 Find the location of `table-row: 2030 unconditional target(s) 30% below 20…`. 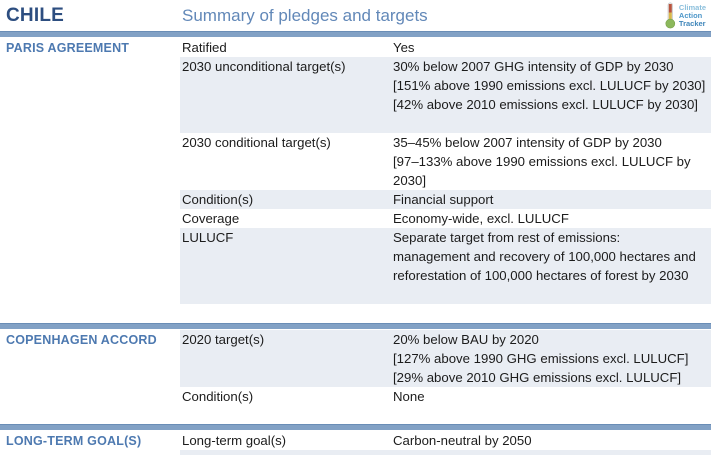

table-row: 2030 unconditional target(s) 30% below 20… is located at coordinates (445, 95).